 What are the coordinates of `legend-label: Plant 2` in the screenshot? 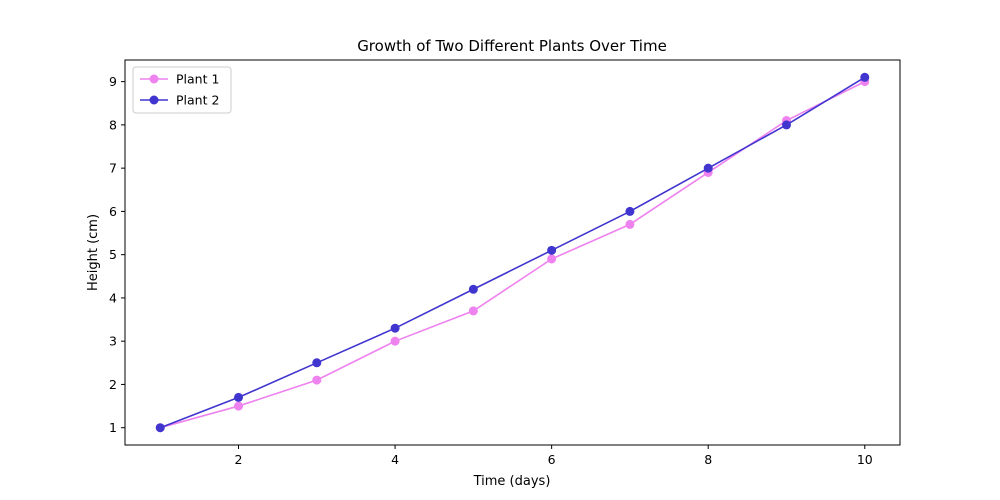 It's located at (197, 100).